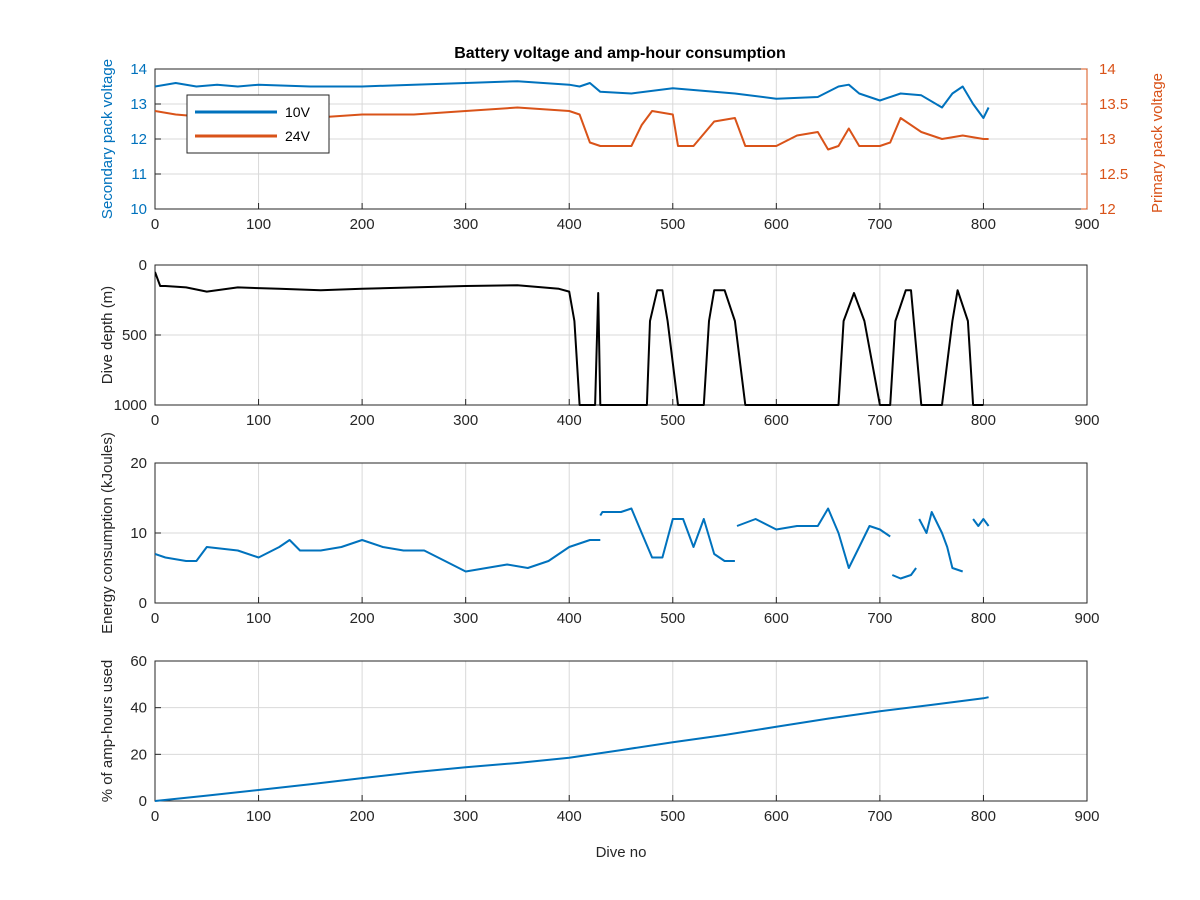 Image resolution: width=1200 pixels, height=900 pixels. Describe the element at coordinates (1157, 143) in the screenshot. I see `y-right-axis-label: Primary pack voltage` at that location.